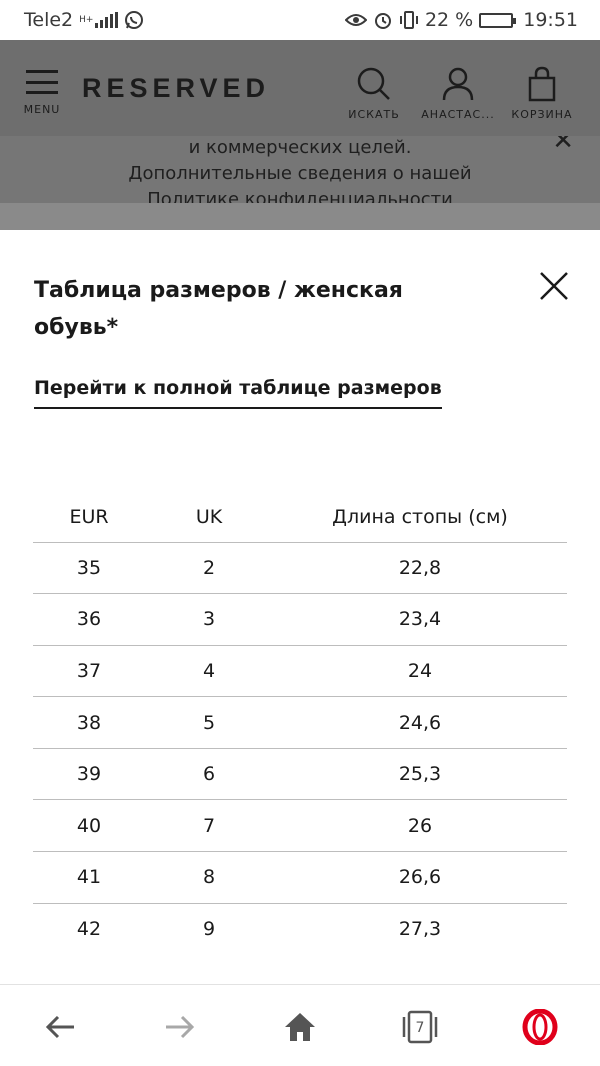 This screenshot has width=600, height=1066. Describe the element at coordinates (373, 83) in the screenshot. I see `search-icon` at that location.